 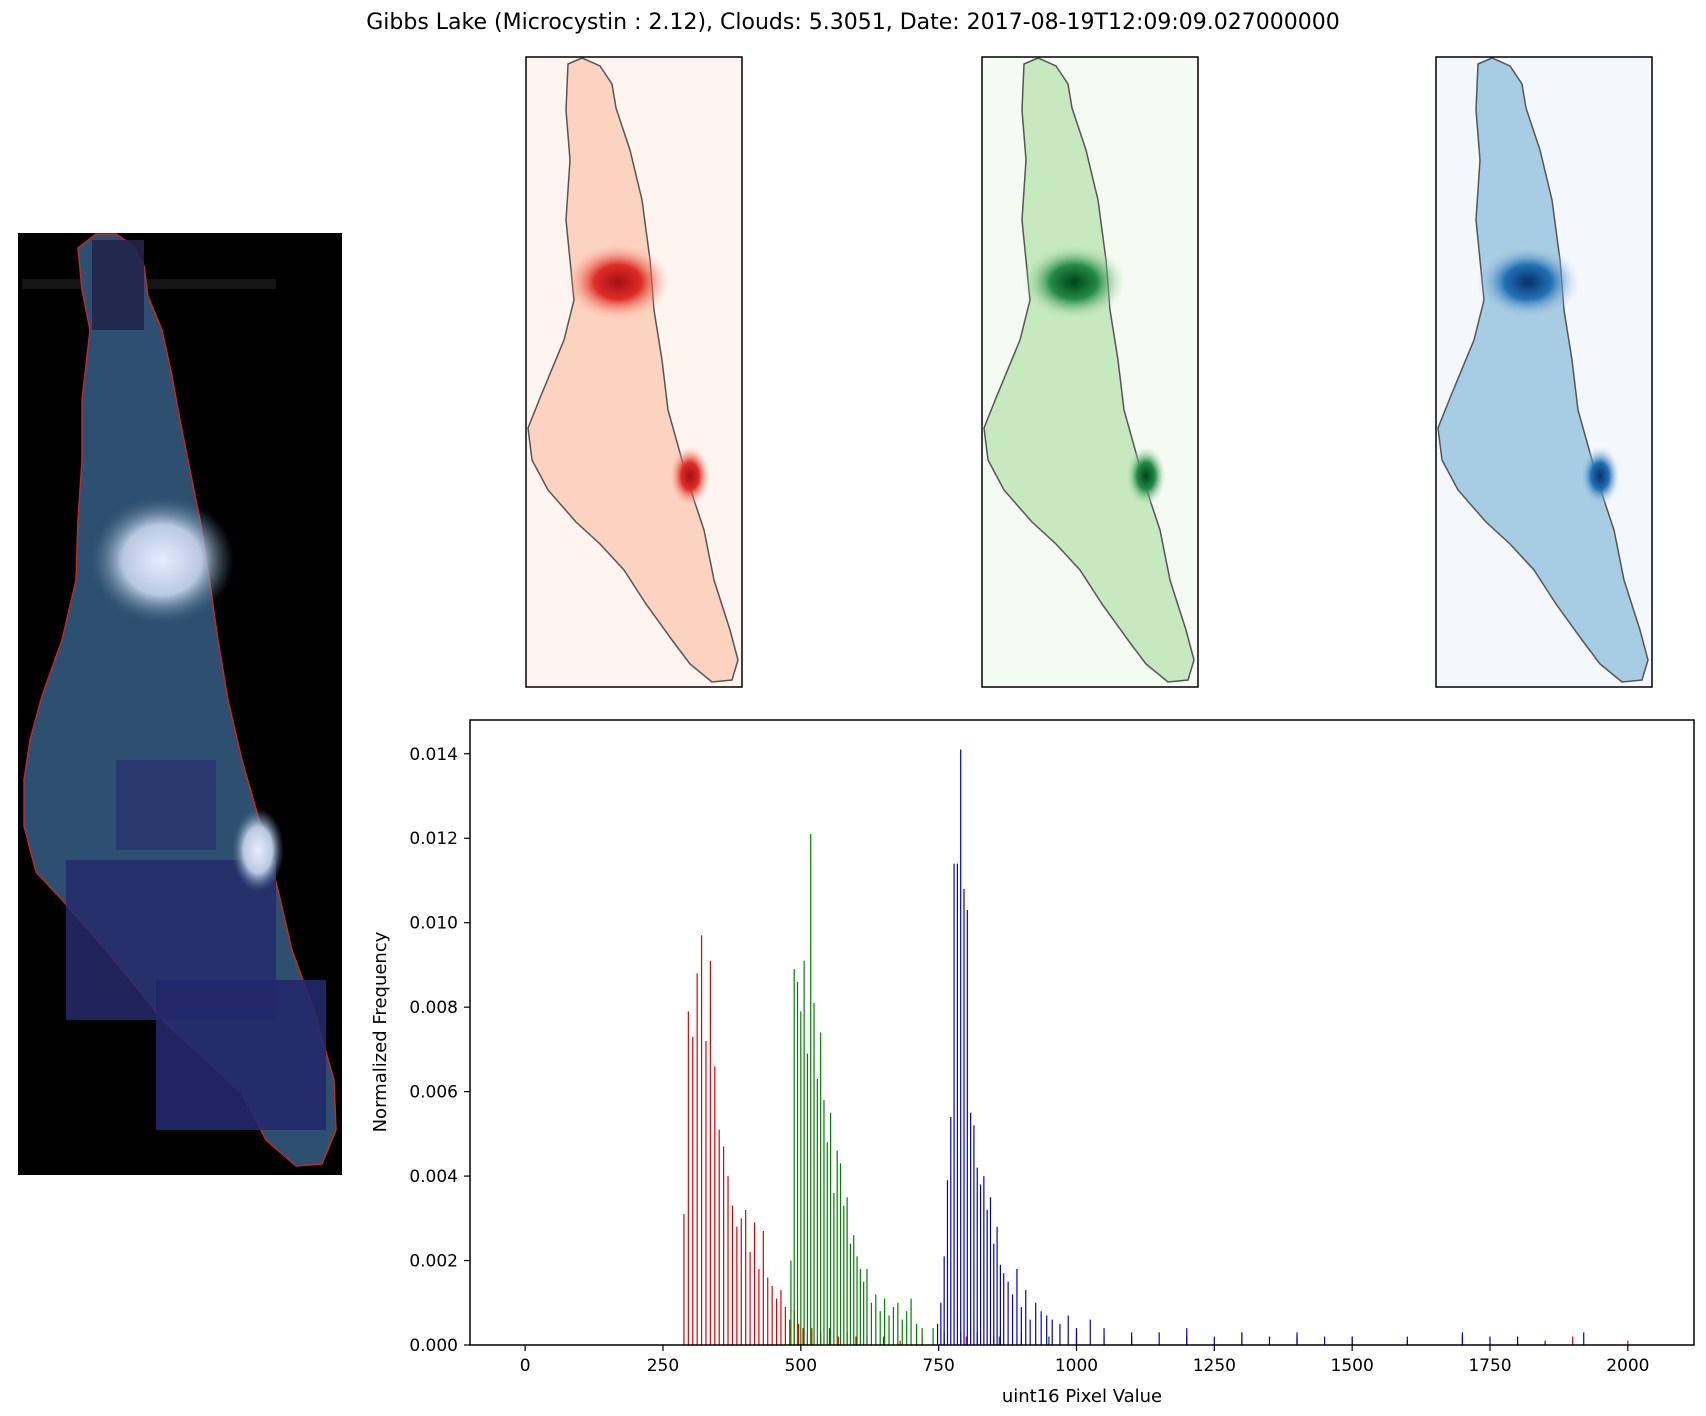 What do you see at coordinates (433, 839) in the screenshot?
I see `y-tick-label: 0.012` at bounding box center [433, 839].